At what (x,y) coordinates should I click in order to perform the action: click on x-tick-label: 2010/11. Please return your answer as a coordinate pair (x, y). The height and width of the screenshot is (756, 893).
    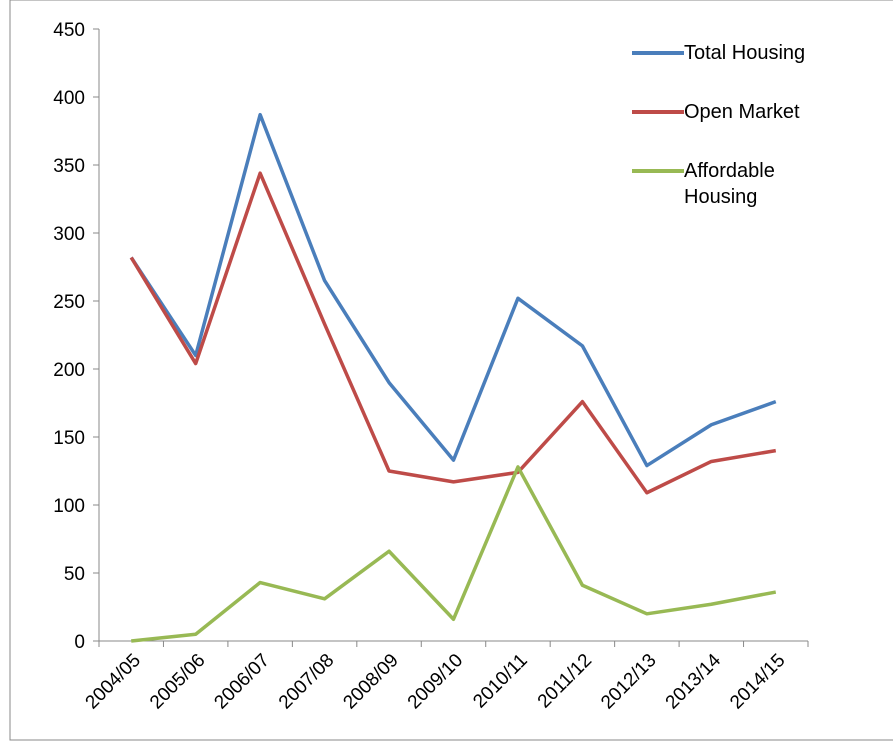
    Looking at the image, I should click on (500, 681).